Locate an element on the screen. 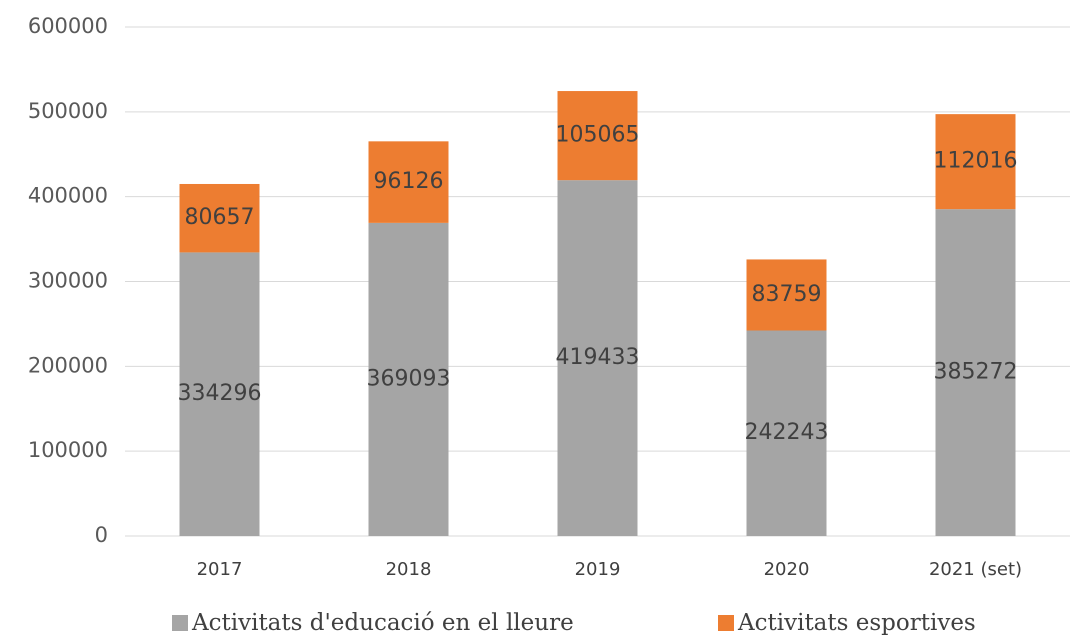 The image size is (1082, 639). data-label: 242243 is located at coordinates (787, 432).